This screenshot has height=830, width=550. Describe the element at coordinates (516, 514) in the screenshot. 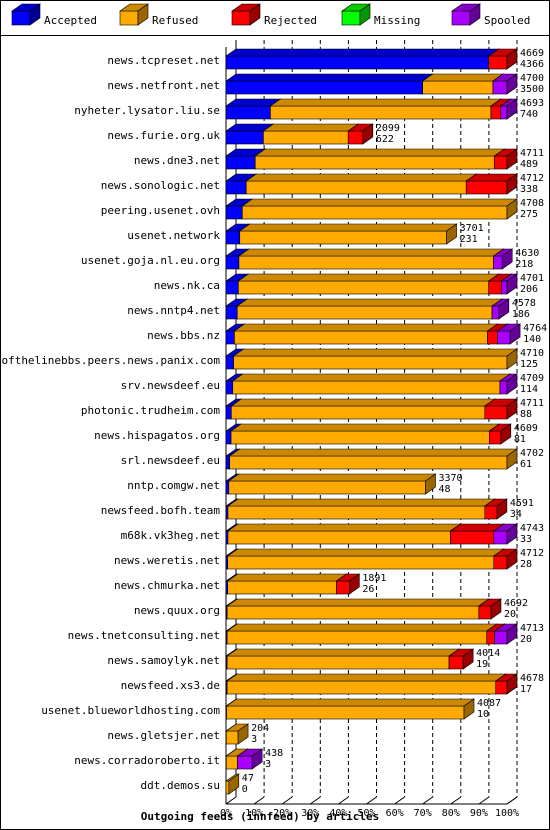

I see `accepted-count: 34` at that location.